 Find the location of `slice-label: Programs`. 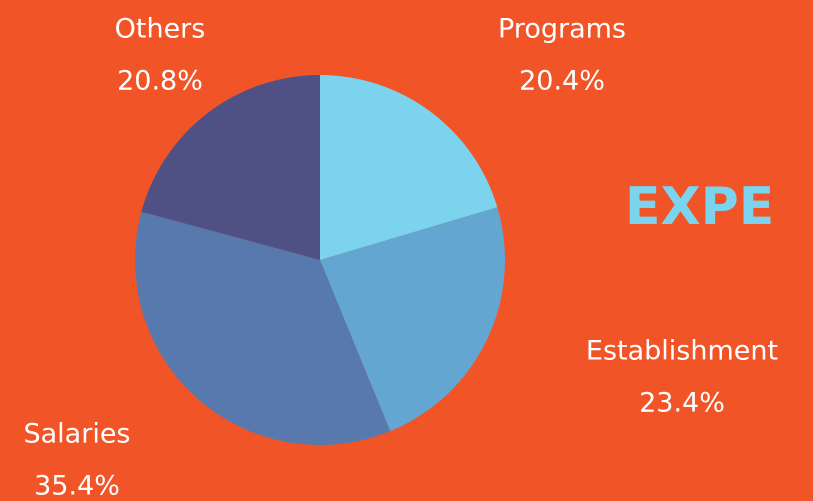

slice-label: Programs is located at coordinates (562, 29).